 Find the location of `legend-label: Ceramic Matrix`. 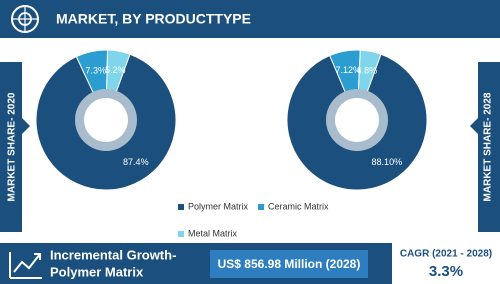

legend-label: Ceramic Matrix is located at coordinates (298, 206).